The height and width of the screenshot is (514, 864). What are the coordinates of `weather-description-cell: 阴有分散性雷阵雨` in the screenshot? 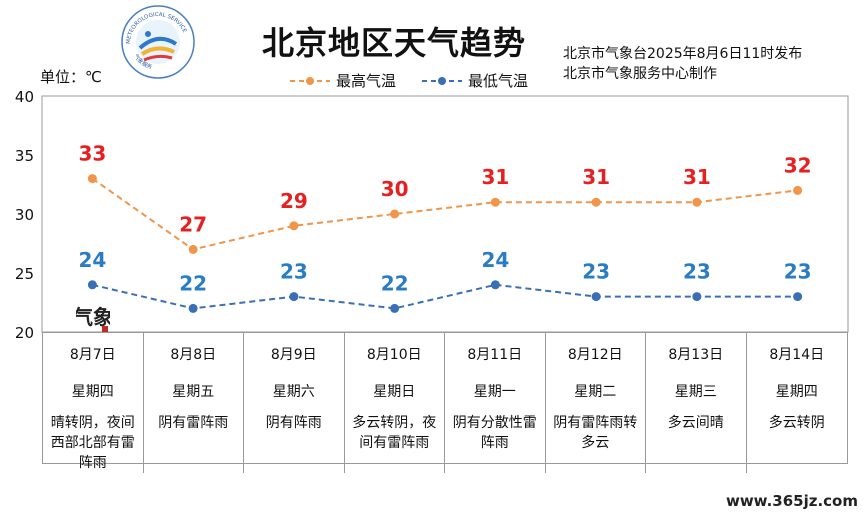 It's located at (494, 433).